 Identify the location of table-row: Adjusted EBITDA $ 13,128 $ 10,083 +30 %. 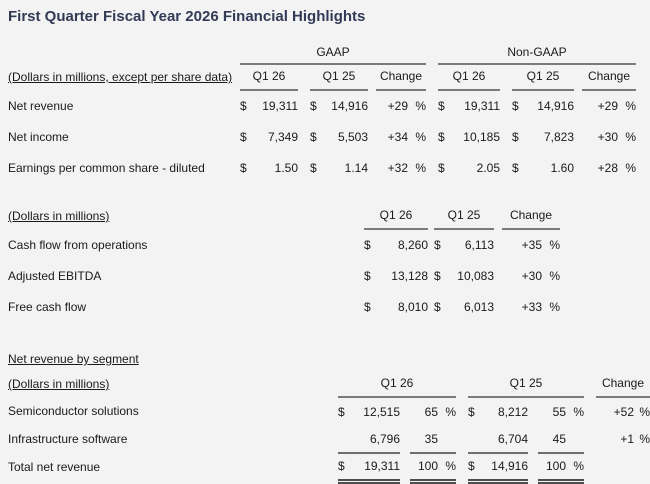
(284, 275).